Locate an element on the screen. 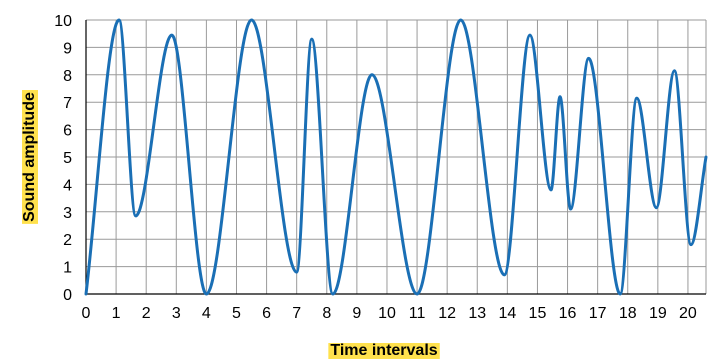 The image size is (709, 361). x-tick-label: 0 is located at coordinates (86, 313).